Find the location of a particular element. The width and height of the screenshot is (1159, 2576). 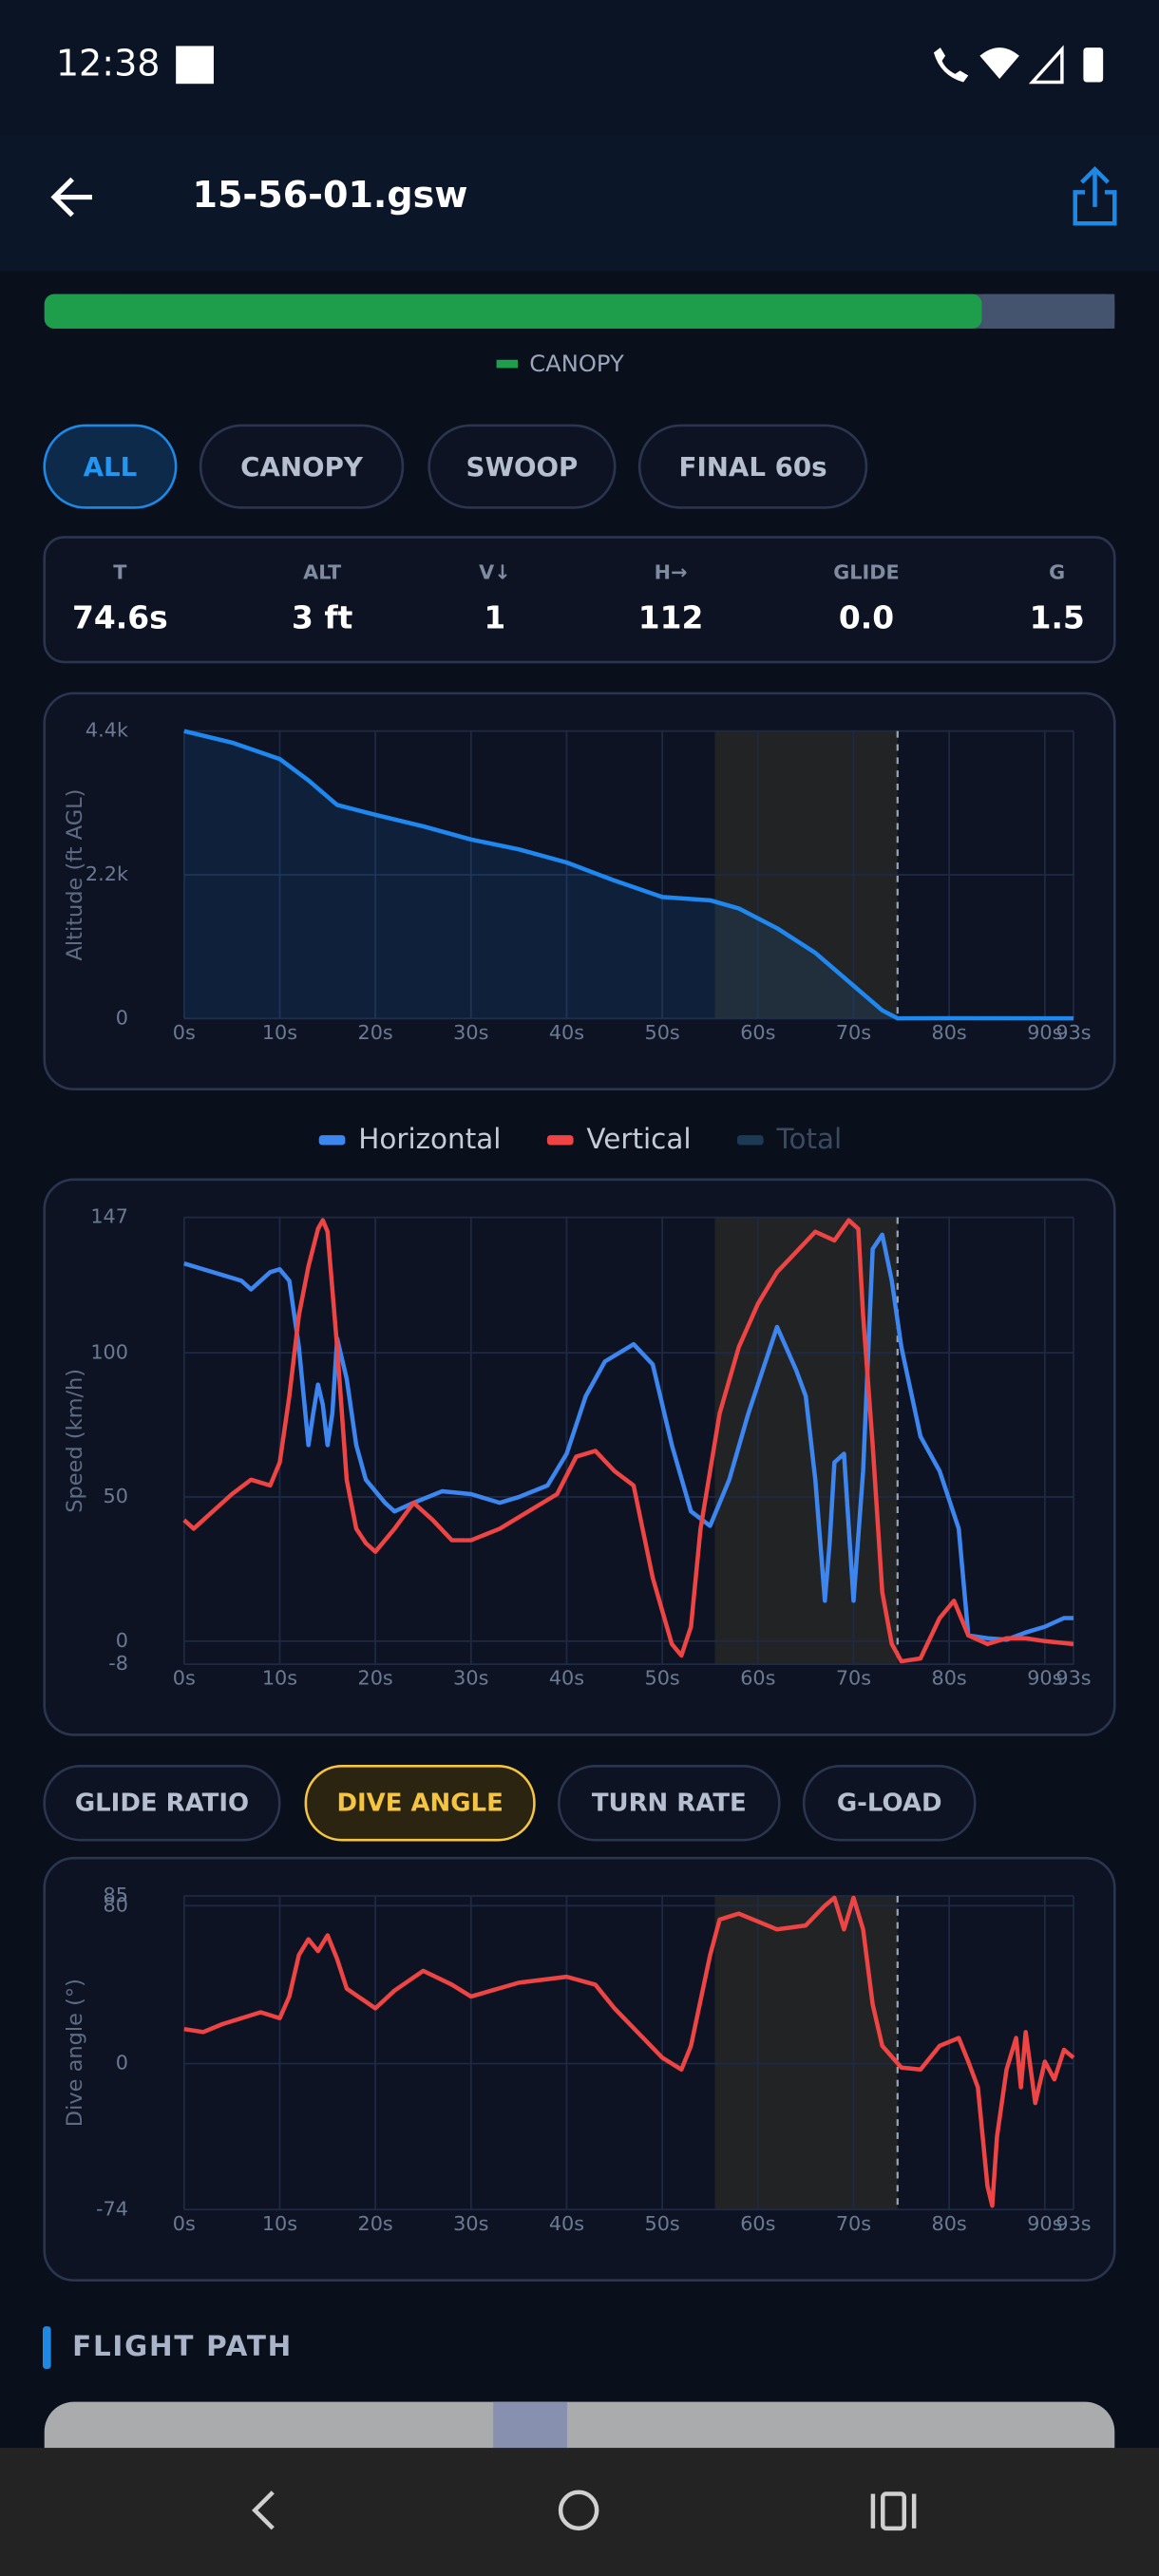

stat-value: 1 is located at coordinates (494, 617).